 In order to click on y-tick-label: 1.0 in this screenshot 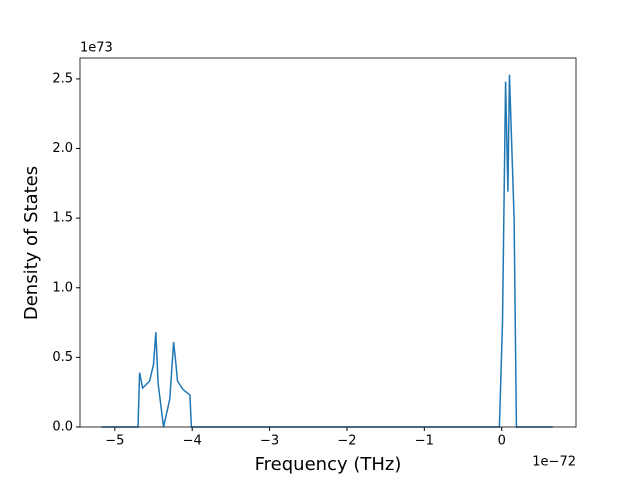, I will do `click(62, 287)`.